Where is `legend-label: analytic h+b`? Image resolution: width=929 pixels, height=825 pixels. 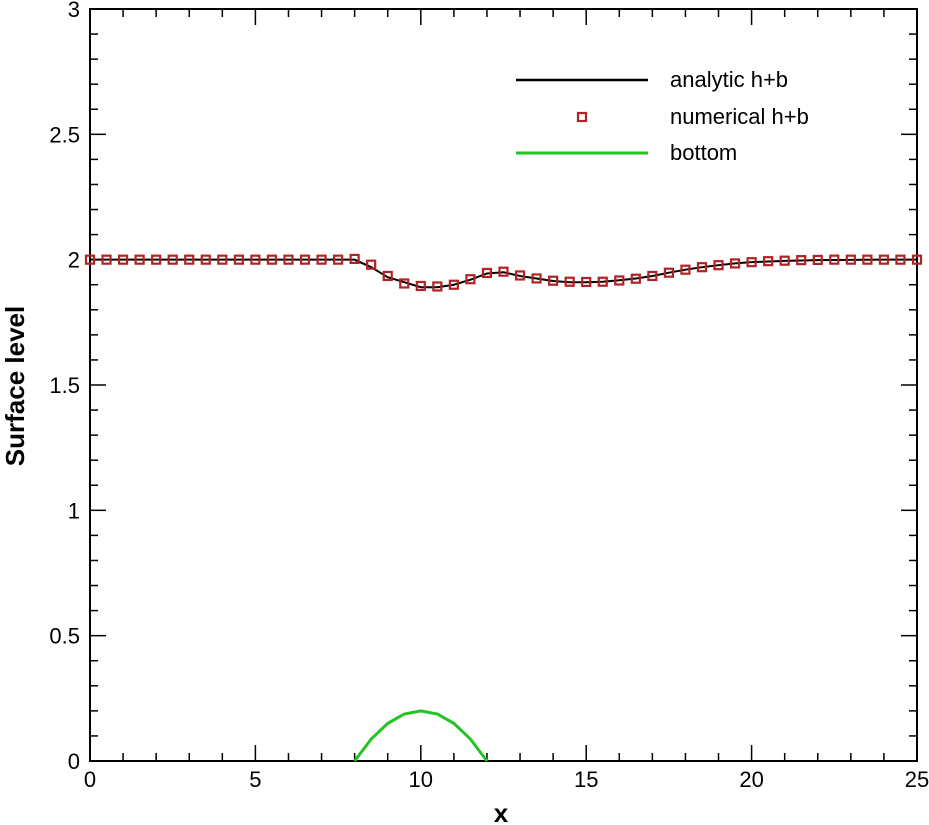 legend-label: analytic h+b is located at coordinates (729, 79).